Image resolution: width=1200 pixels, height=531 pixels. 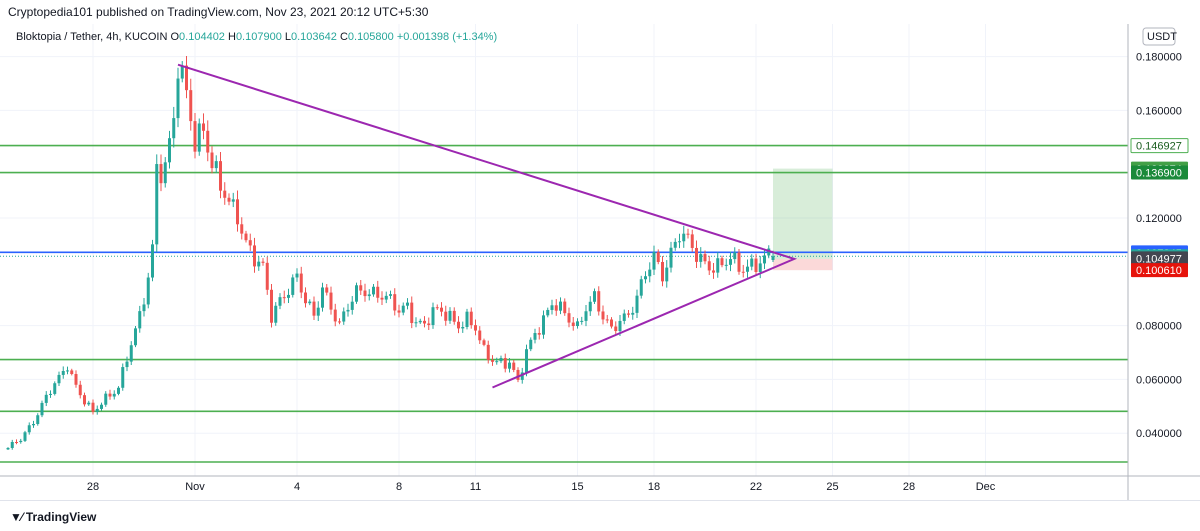 I want to click on price-tag-label: 0.100610, so click(x=1159, y=271).